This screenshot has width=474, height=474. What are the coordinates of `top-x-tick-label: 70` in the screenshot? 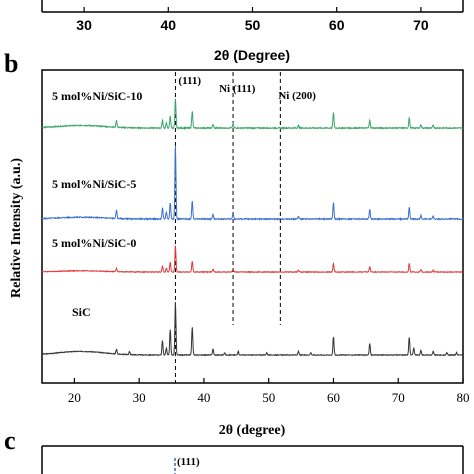 It's located at (421, 25).